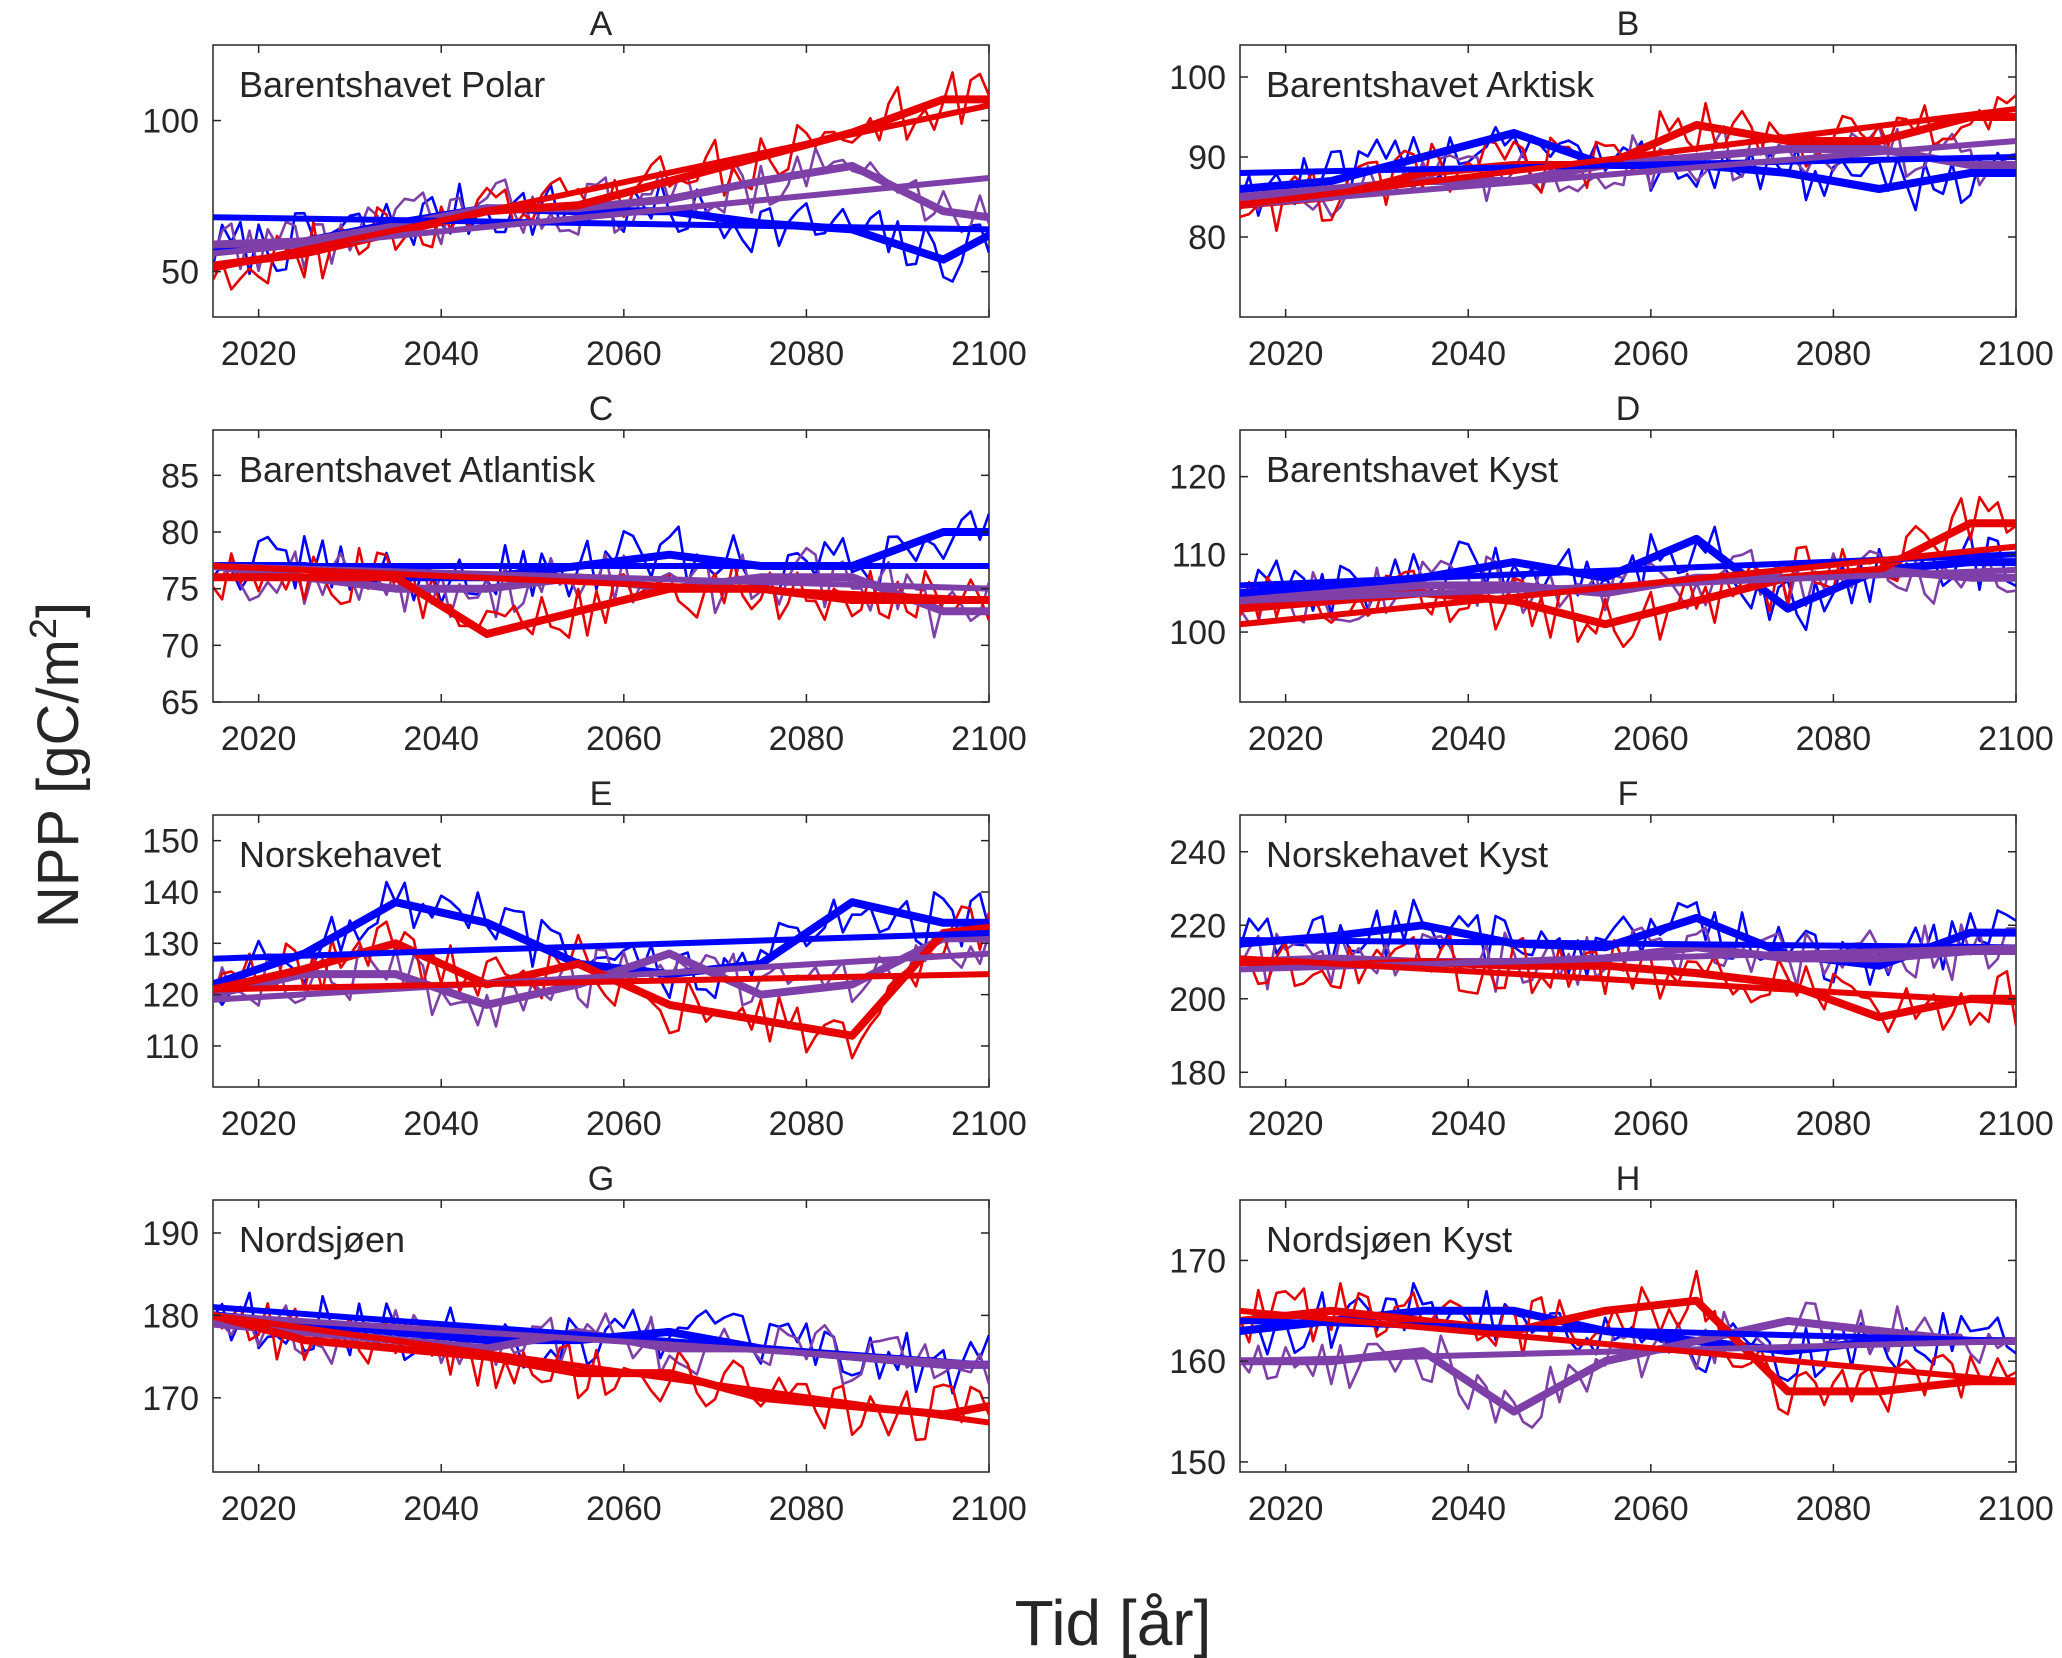 The height and width of the screenshot is (1658, 2062). What do you see at coordinates (57, 765) in the screenshot?
I see `y-axis-label: NPP [gC/m2]` at bounding box center [57, 765].